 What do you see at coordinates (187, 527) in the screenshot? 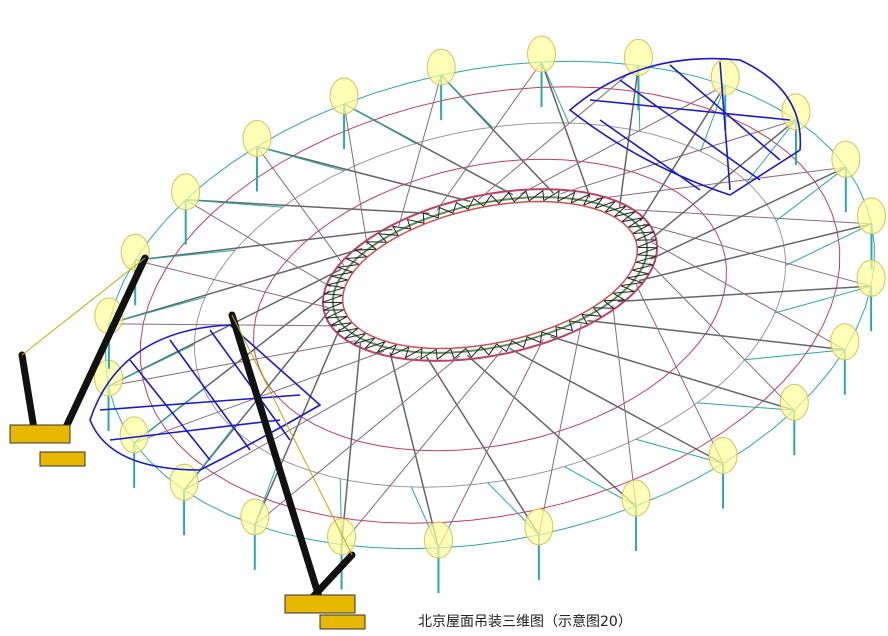
I see `crane-base` at bounding box center [187, 527].